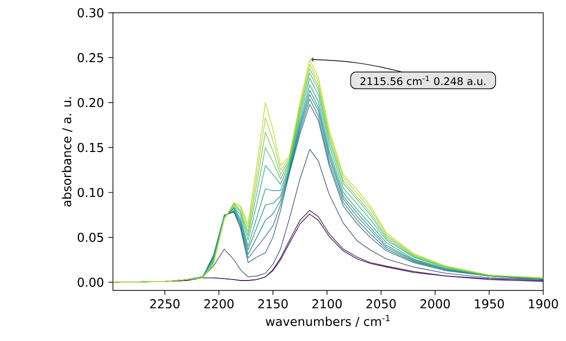 This screenshot has width=566, height=341. Describe the element at coordinates (91, 57) in the screenshot. I see `y-tick-label: 0.25` at that location.